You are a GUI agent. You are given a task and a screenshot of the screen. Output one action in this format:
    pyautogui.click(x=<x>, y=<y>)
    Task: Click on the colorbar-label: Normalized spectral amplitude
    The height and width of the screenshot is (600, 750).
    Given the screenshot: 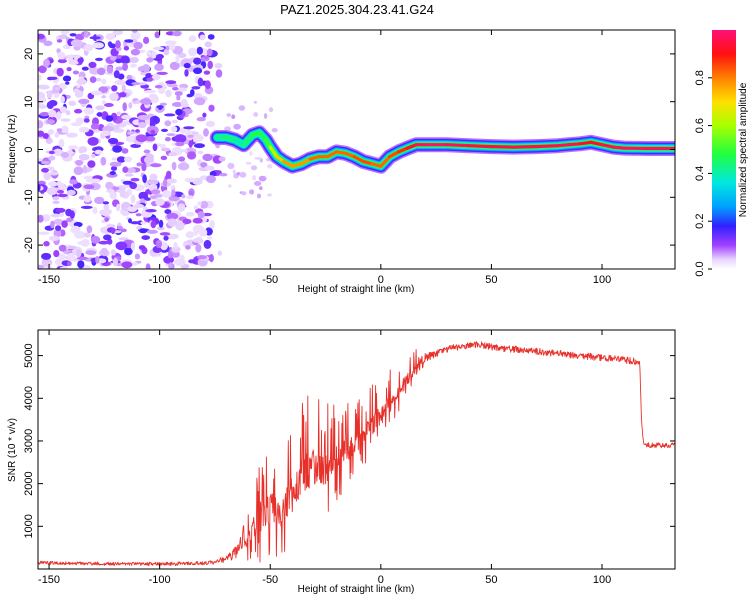 What is the action you would take?
    pyautogui.click(x=743, y=149)
    